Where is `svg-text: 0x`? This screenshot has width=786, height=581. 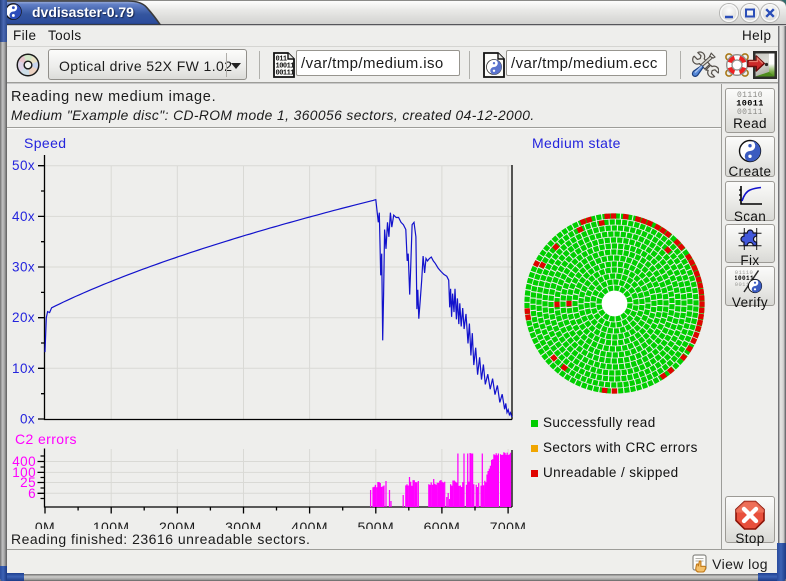 svg-text: 0x is located at coordinates (27, 419).